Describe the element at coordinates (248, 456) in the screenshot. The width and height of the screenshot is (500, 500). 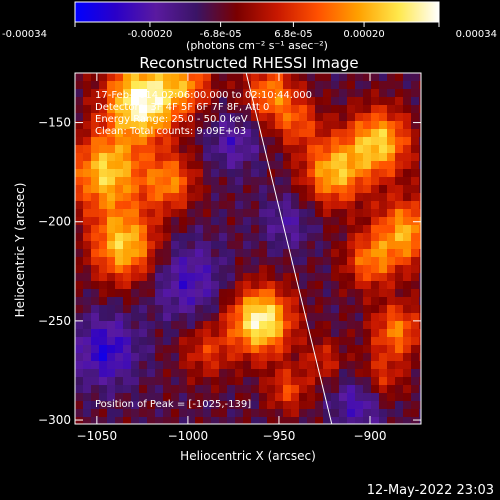
I see `x-axis-label: Heliocentric X (arcsec)` at that location.